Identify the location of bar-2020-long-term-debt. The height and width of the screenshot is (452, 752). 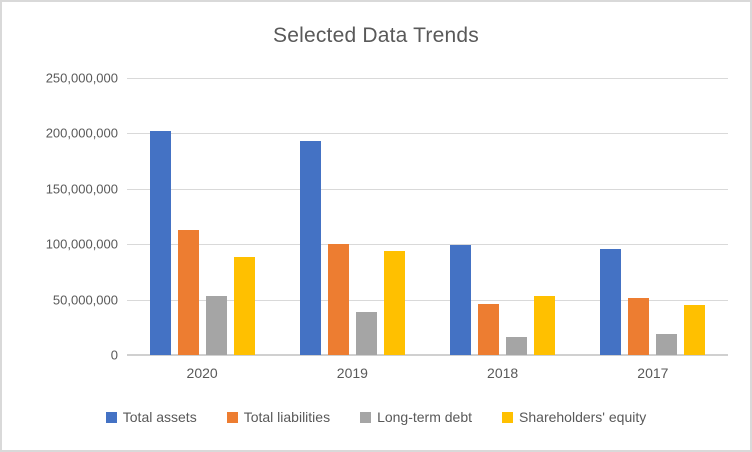
(216, 325).